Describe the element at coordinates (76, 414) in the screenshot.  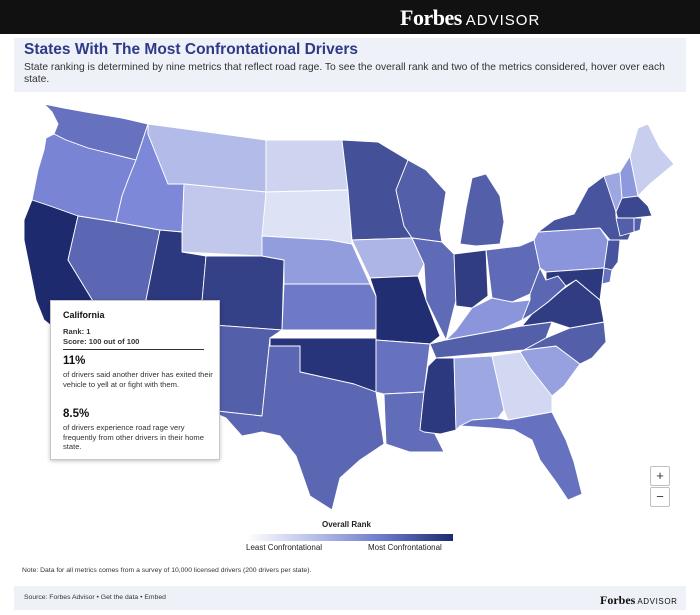
I see `tooltip-metric2-value: 8.5%` at that location.